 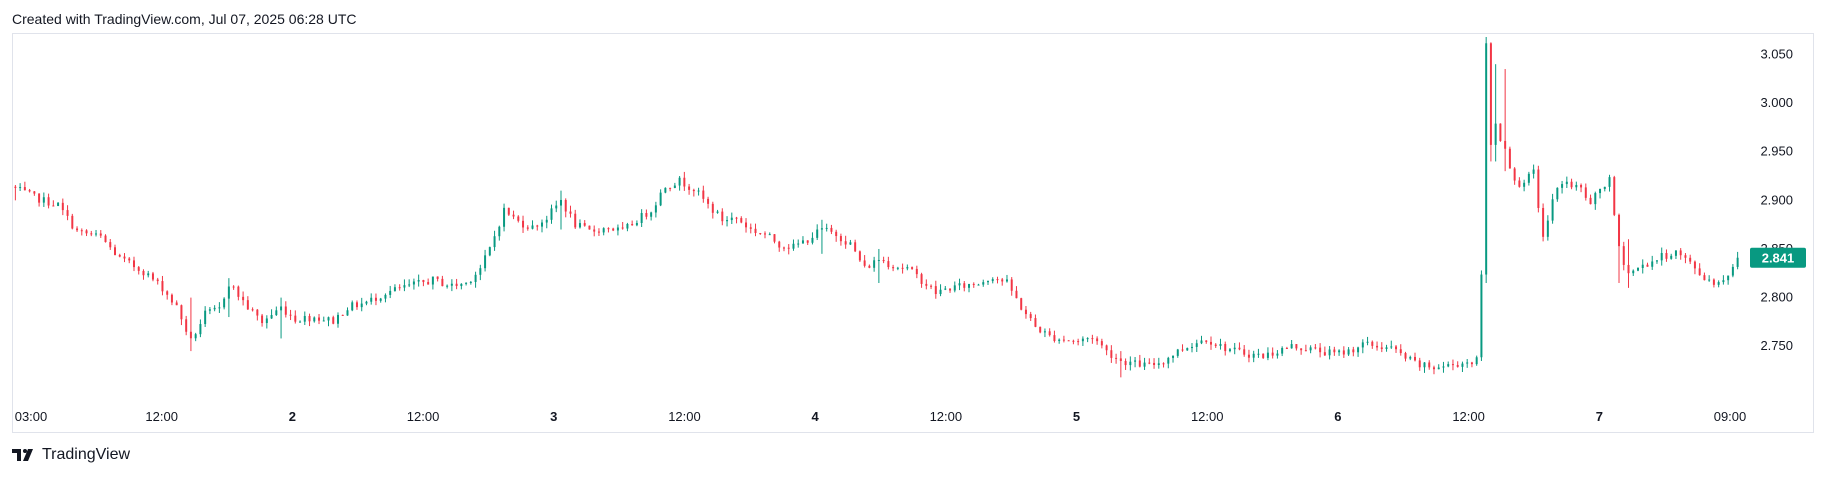 I want to click on brand-name: TradingView, so click(x=86, y=454).